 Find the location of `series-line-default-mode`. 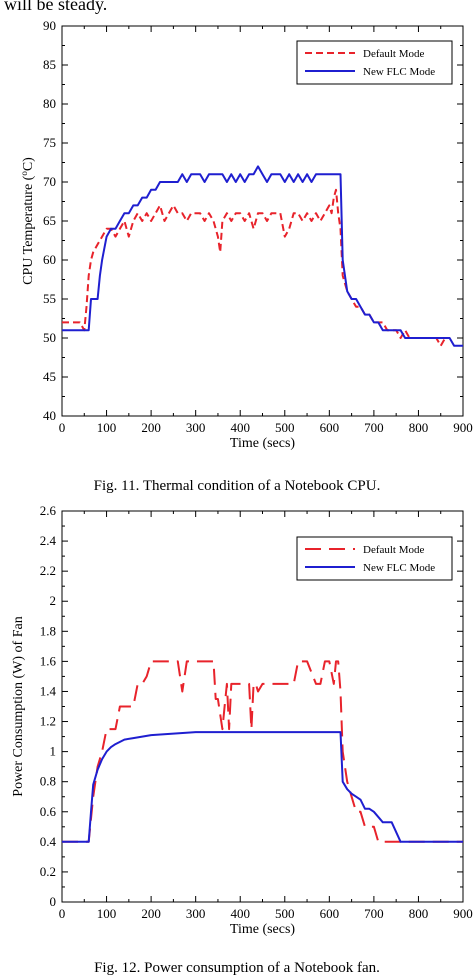

series-line-default-mode is located at coordinates (256, 267).